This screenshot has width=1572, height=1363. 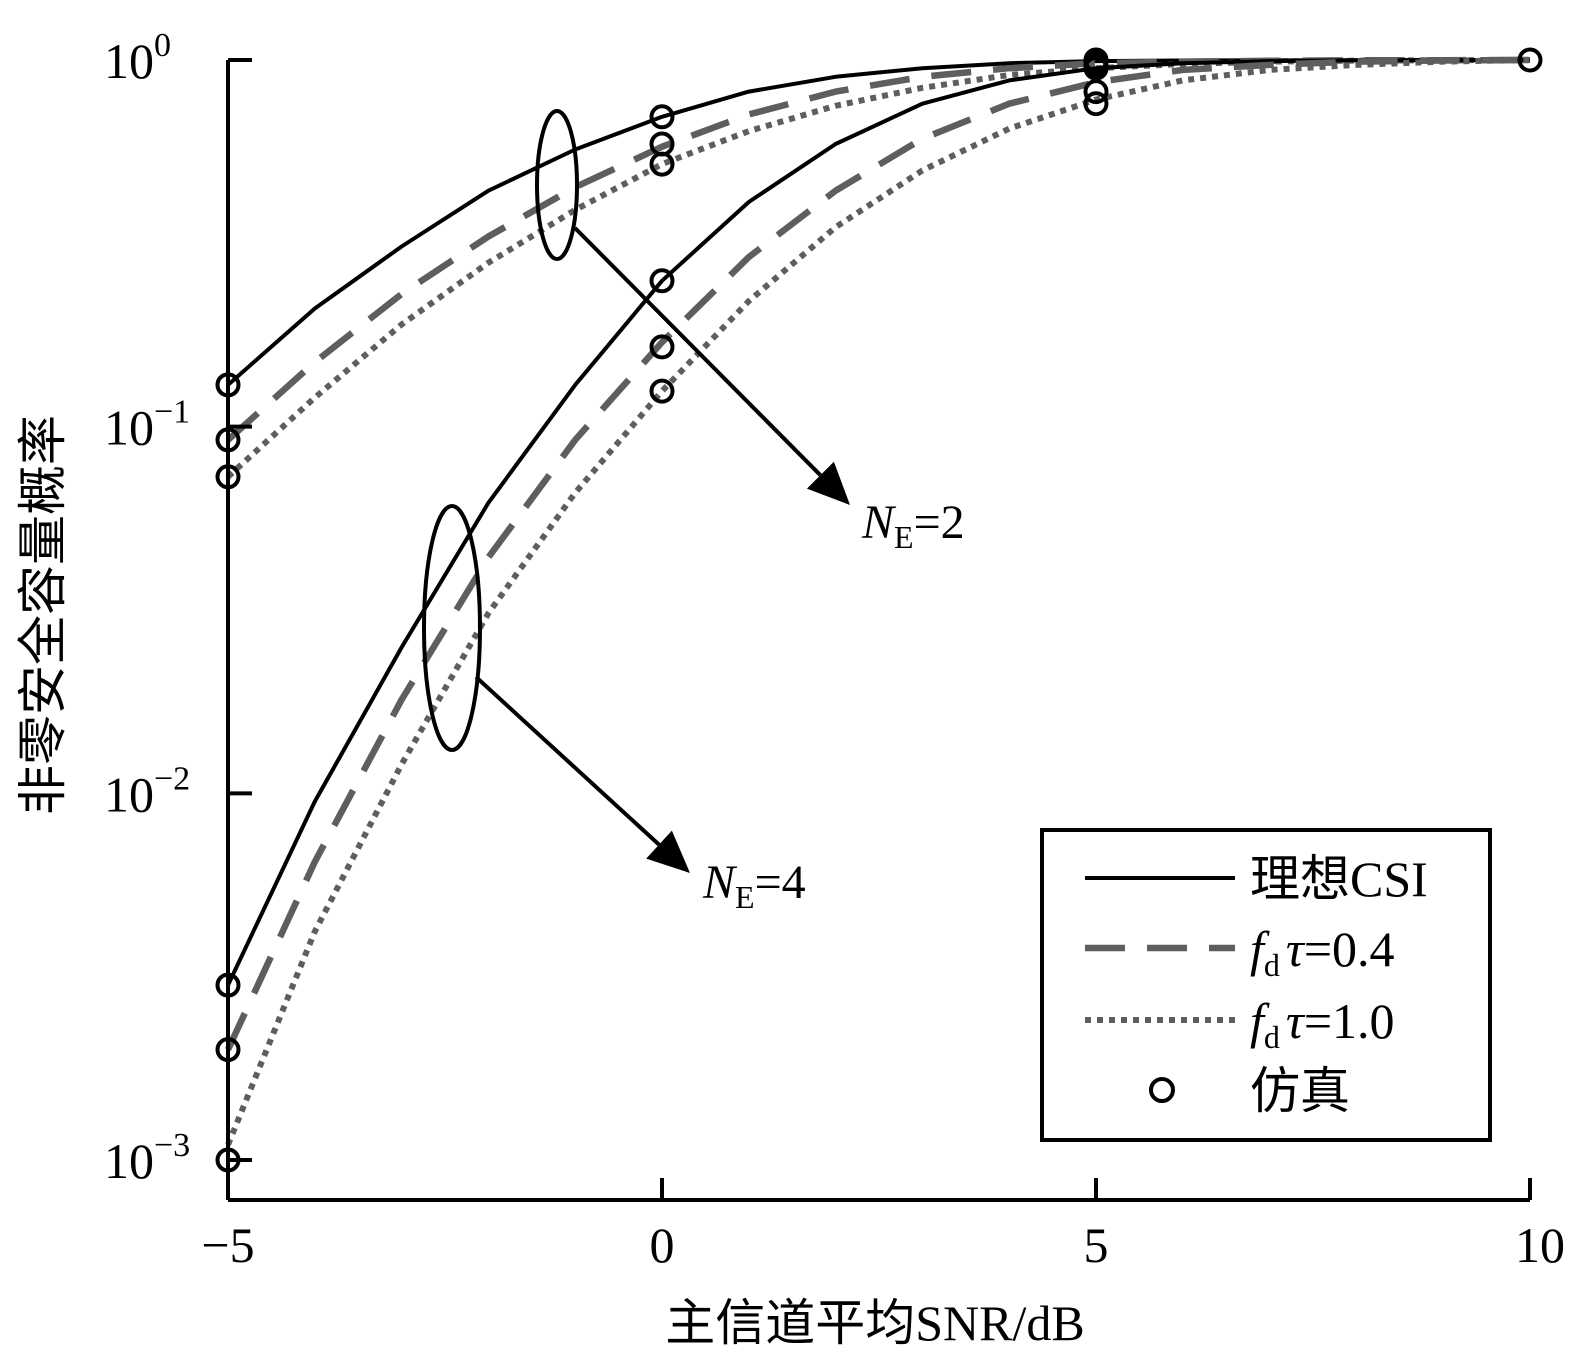 What do you see at coordinates (227, 1245) in the screenshot?
I see `x-tick-label: −5` at bounding box center [227, 1245].